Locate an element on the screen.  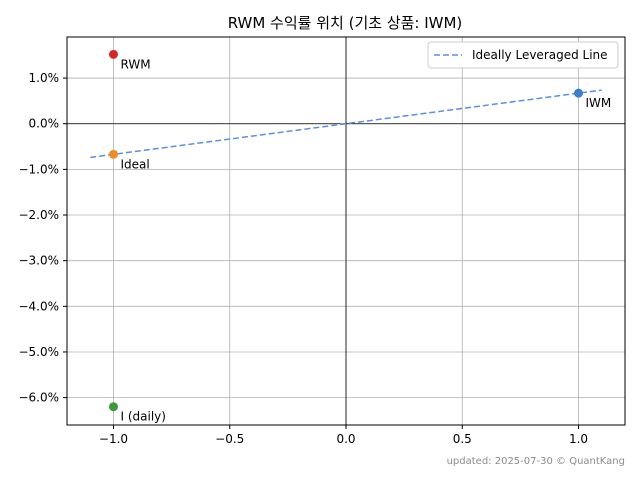
point-ideal is located at coordinates (113, 154).